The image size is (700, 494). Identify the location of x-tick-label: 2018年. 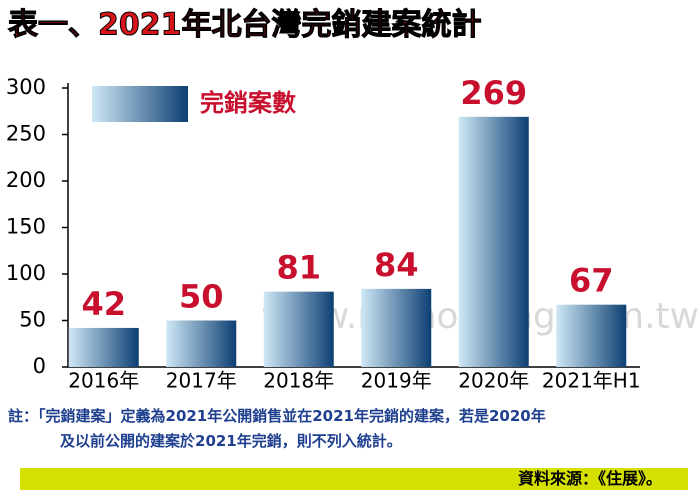
(298, 381).